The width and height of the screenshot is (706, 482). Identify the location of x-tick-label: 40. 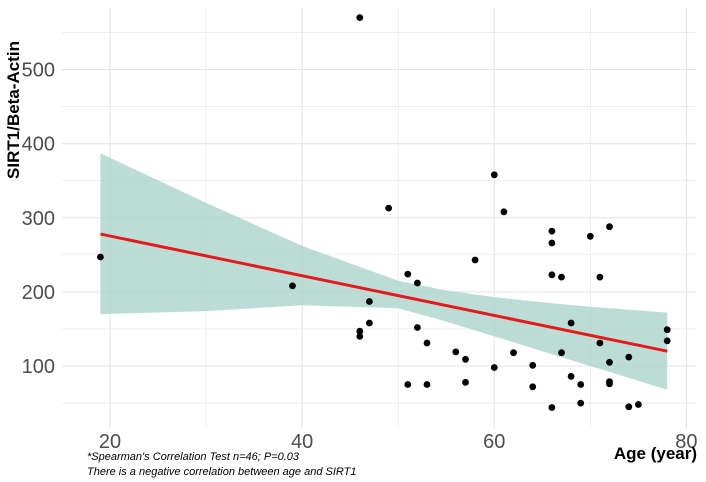
(302, 442).